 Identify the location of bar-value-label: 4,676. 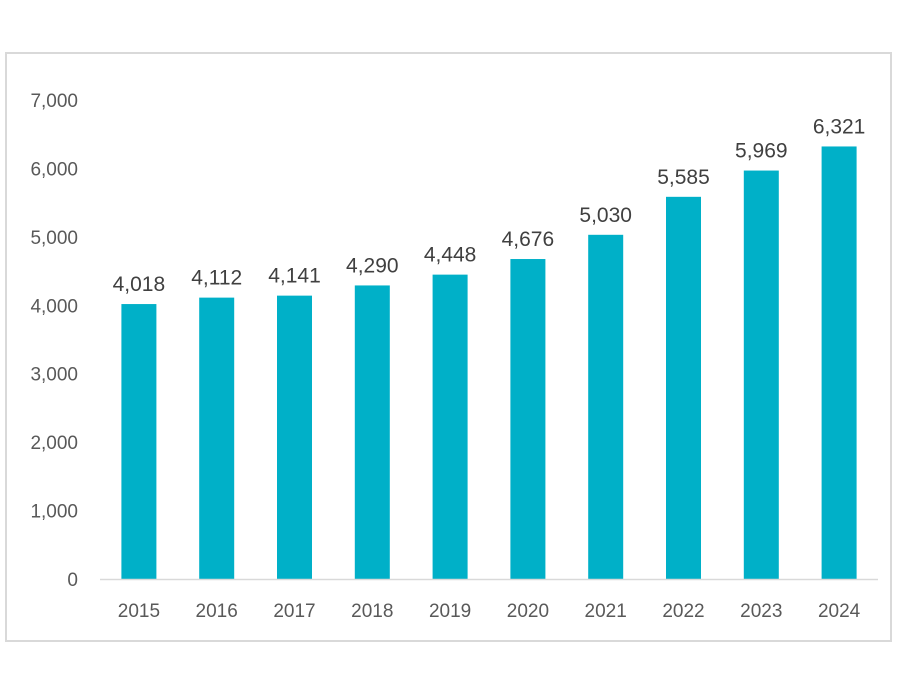
(528, 239).